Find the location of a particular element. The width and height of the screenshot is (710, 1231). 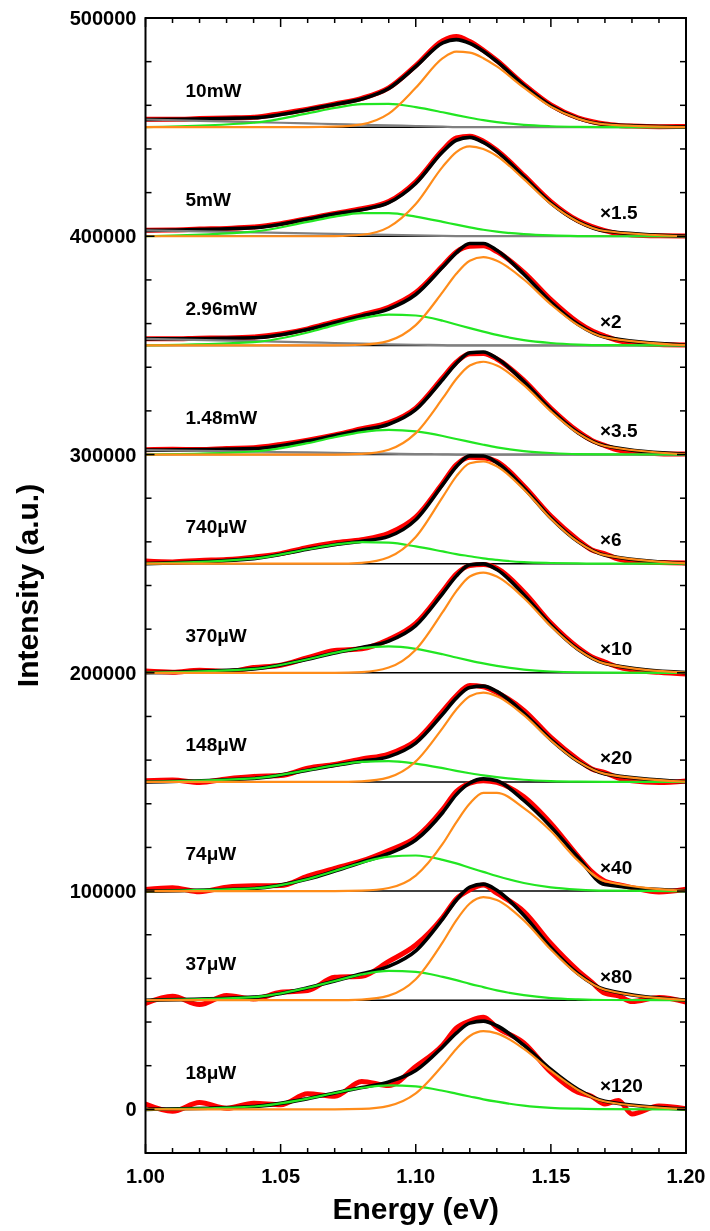

annotation: ×6 is located at coordinates (611, 540).